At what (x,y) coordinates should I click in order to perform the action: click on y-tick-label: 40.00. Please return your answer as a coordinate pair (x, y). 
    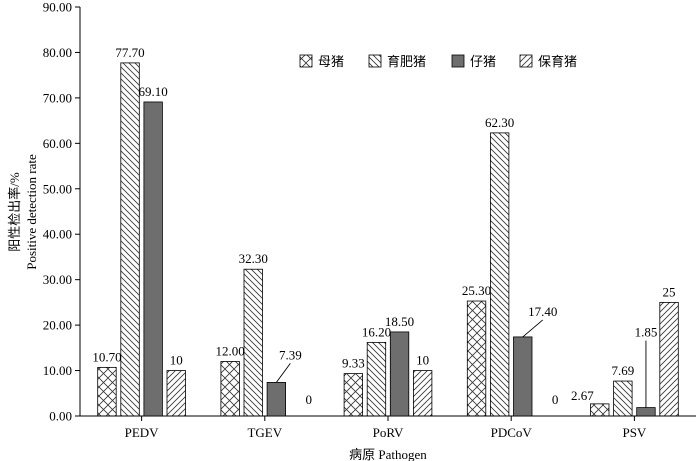
    Looking at the image, I should click on (57, 234).